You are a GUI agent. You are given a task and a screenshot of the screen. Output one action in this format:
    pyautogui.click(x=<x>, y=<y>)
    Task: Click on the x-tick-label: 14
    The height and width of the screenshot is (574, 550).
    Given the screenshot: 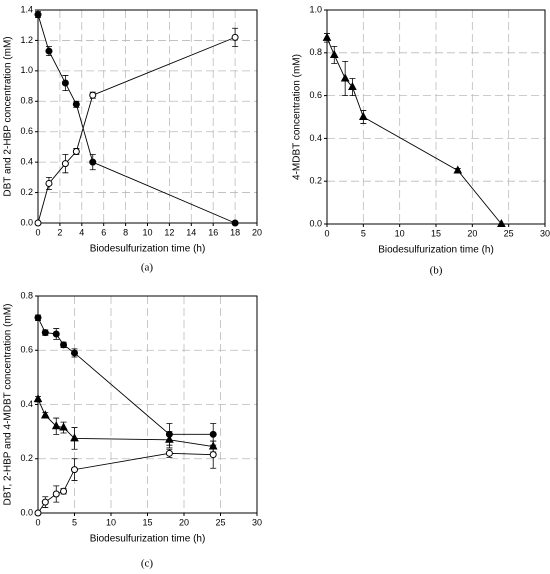 What is the action you would take?
    pyautogui.click(x=191, y=232)
    